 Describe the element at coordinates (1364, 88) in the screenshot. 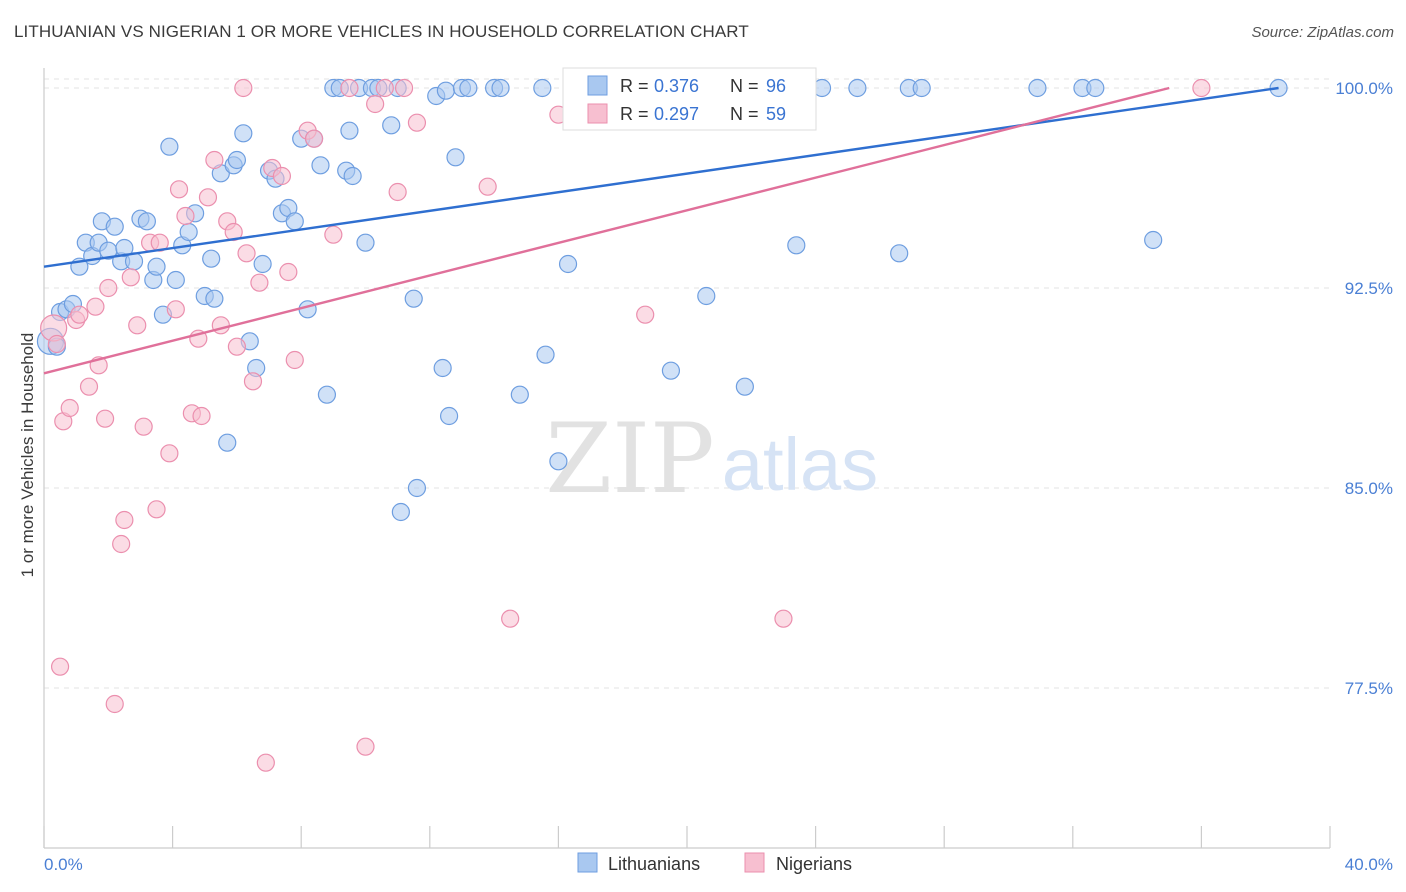

I see `y-tick-label: 100.0%` at that location.